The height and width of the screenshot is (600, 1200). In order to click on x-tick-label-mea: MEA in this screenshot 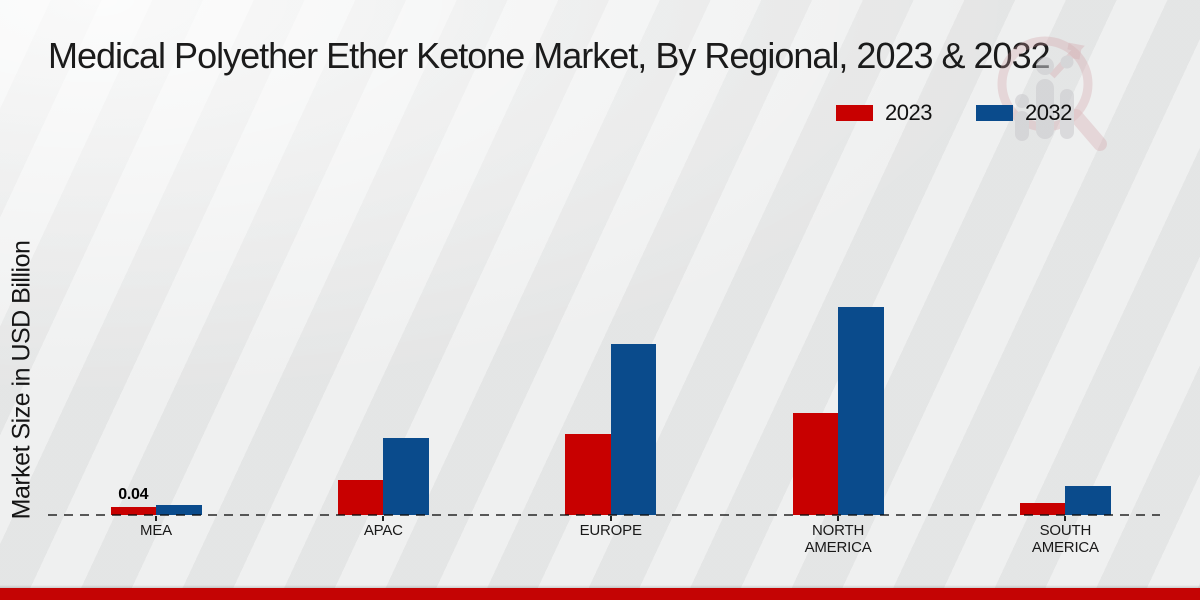, I will do `click(156, 530)`.